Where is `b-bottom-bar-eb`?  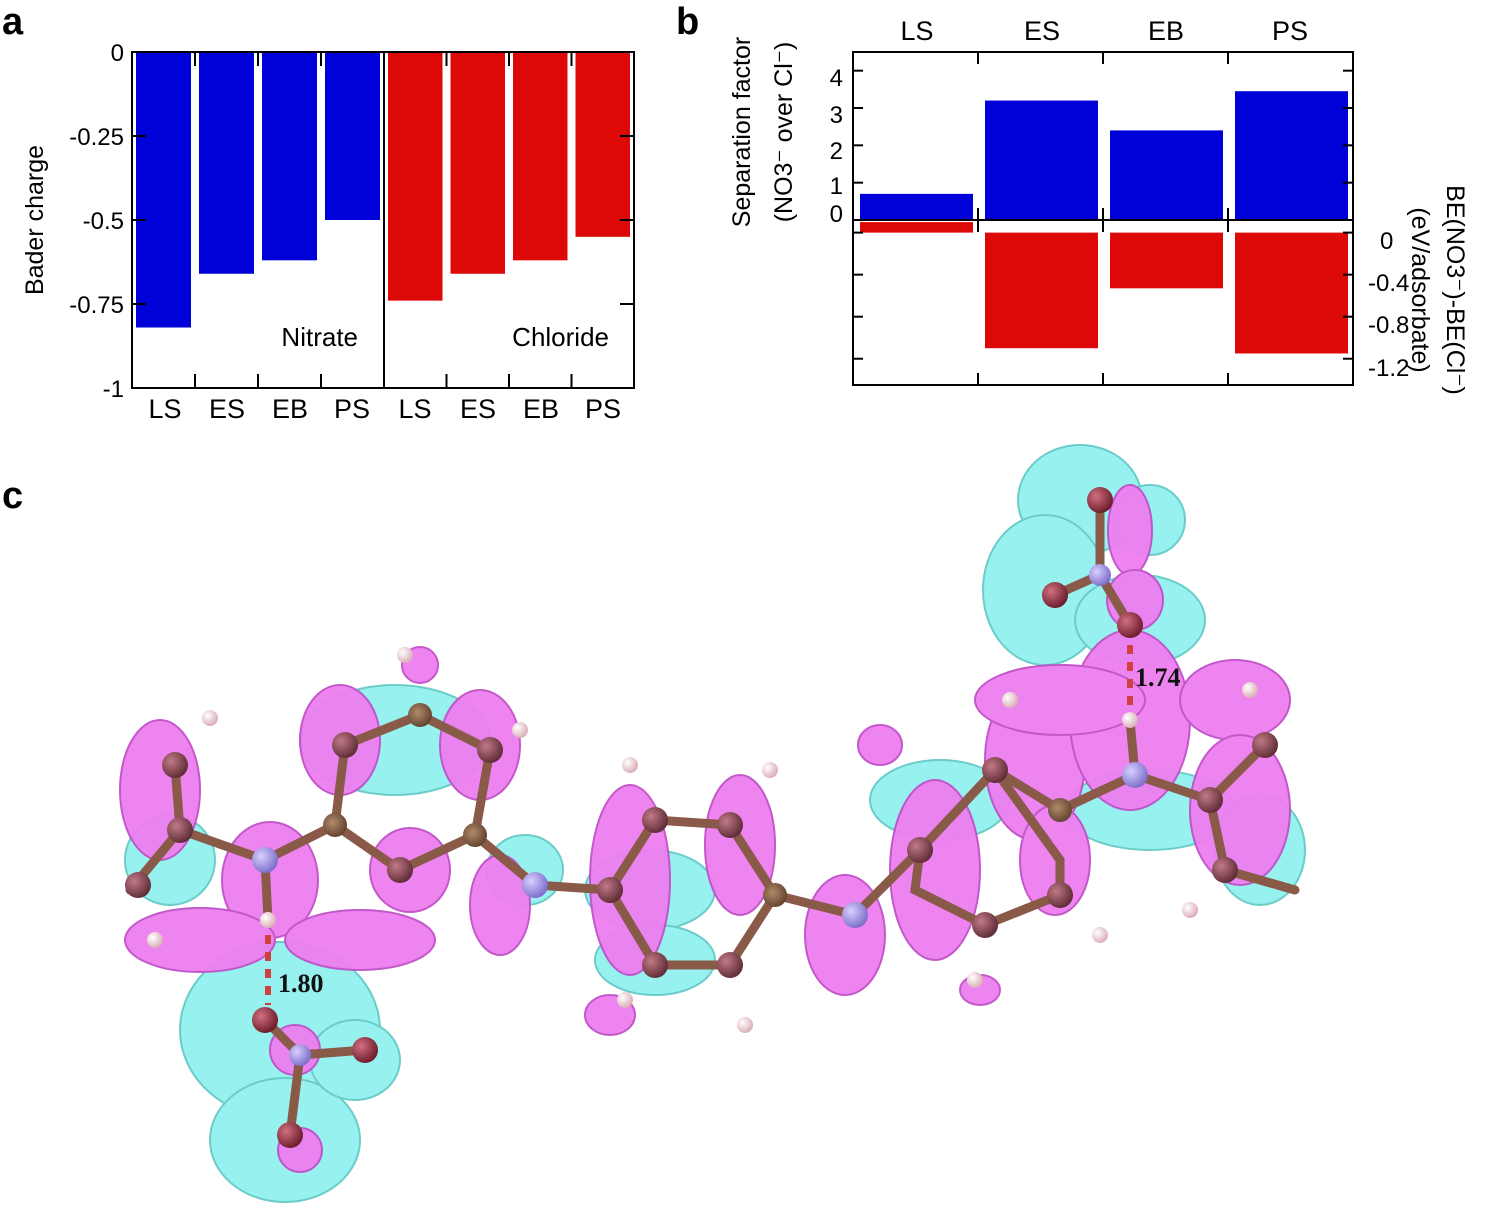
b-bottom-bar-eb is located at coordinates (1166, 260).